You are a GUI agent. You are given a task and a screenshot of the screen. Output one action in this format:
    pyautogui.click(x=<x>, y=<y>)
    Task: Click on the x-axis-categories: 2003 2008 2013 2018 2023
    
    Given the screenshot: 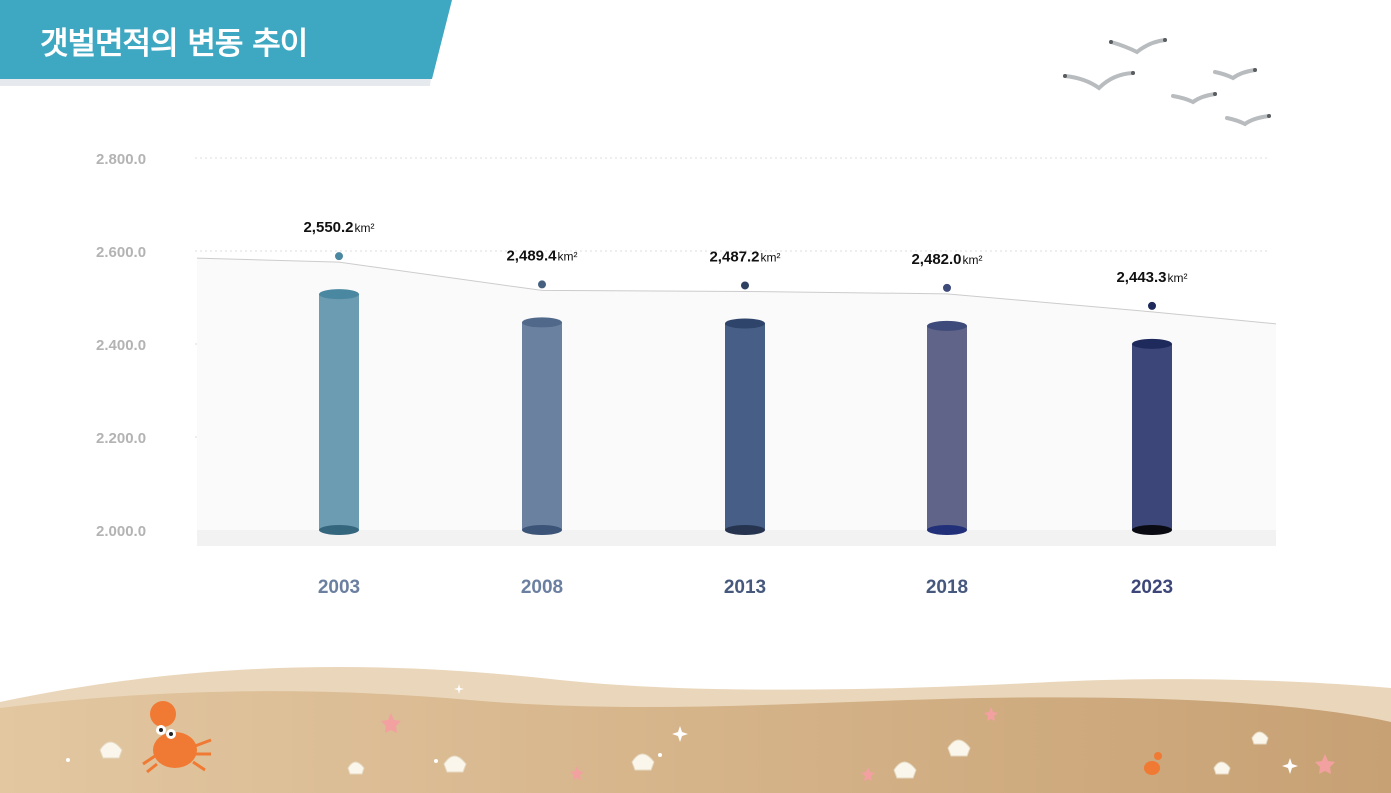 What is the action you would take?
    pyautogui.click(x=745, y=587)
    